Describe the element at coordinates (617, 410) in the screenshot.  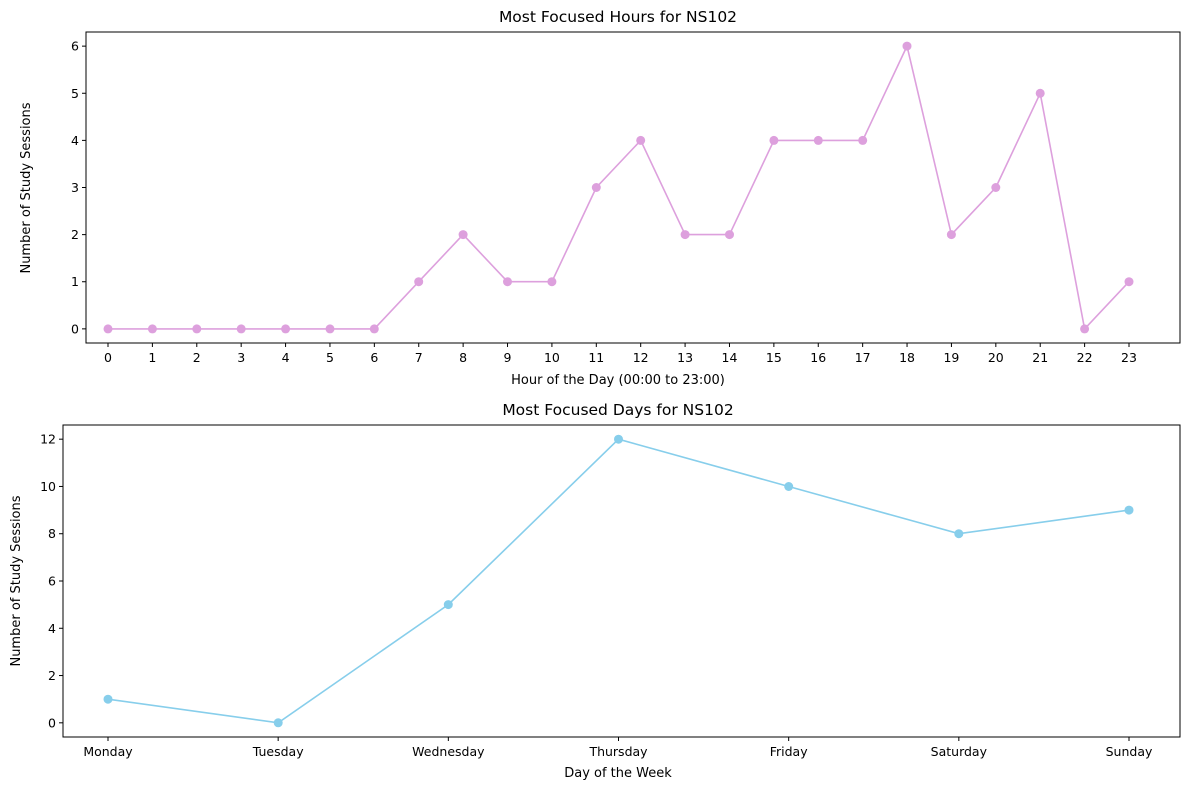
I see `chart-title: Most Focused Days for NS102` at that location.